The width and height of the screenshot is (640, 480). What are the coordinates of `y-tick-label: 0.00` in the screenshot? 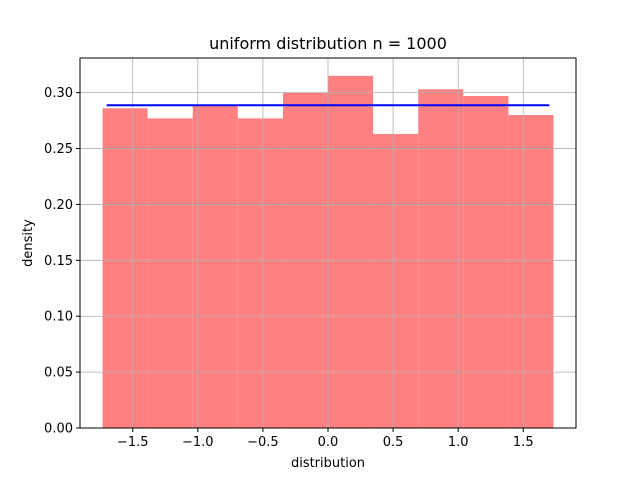 It's located at (58, 429).